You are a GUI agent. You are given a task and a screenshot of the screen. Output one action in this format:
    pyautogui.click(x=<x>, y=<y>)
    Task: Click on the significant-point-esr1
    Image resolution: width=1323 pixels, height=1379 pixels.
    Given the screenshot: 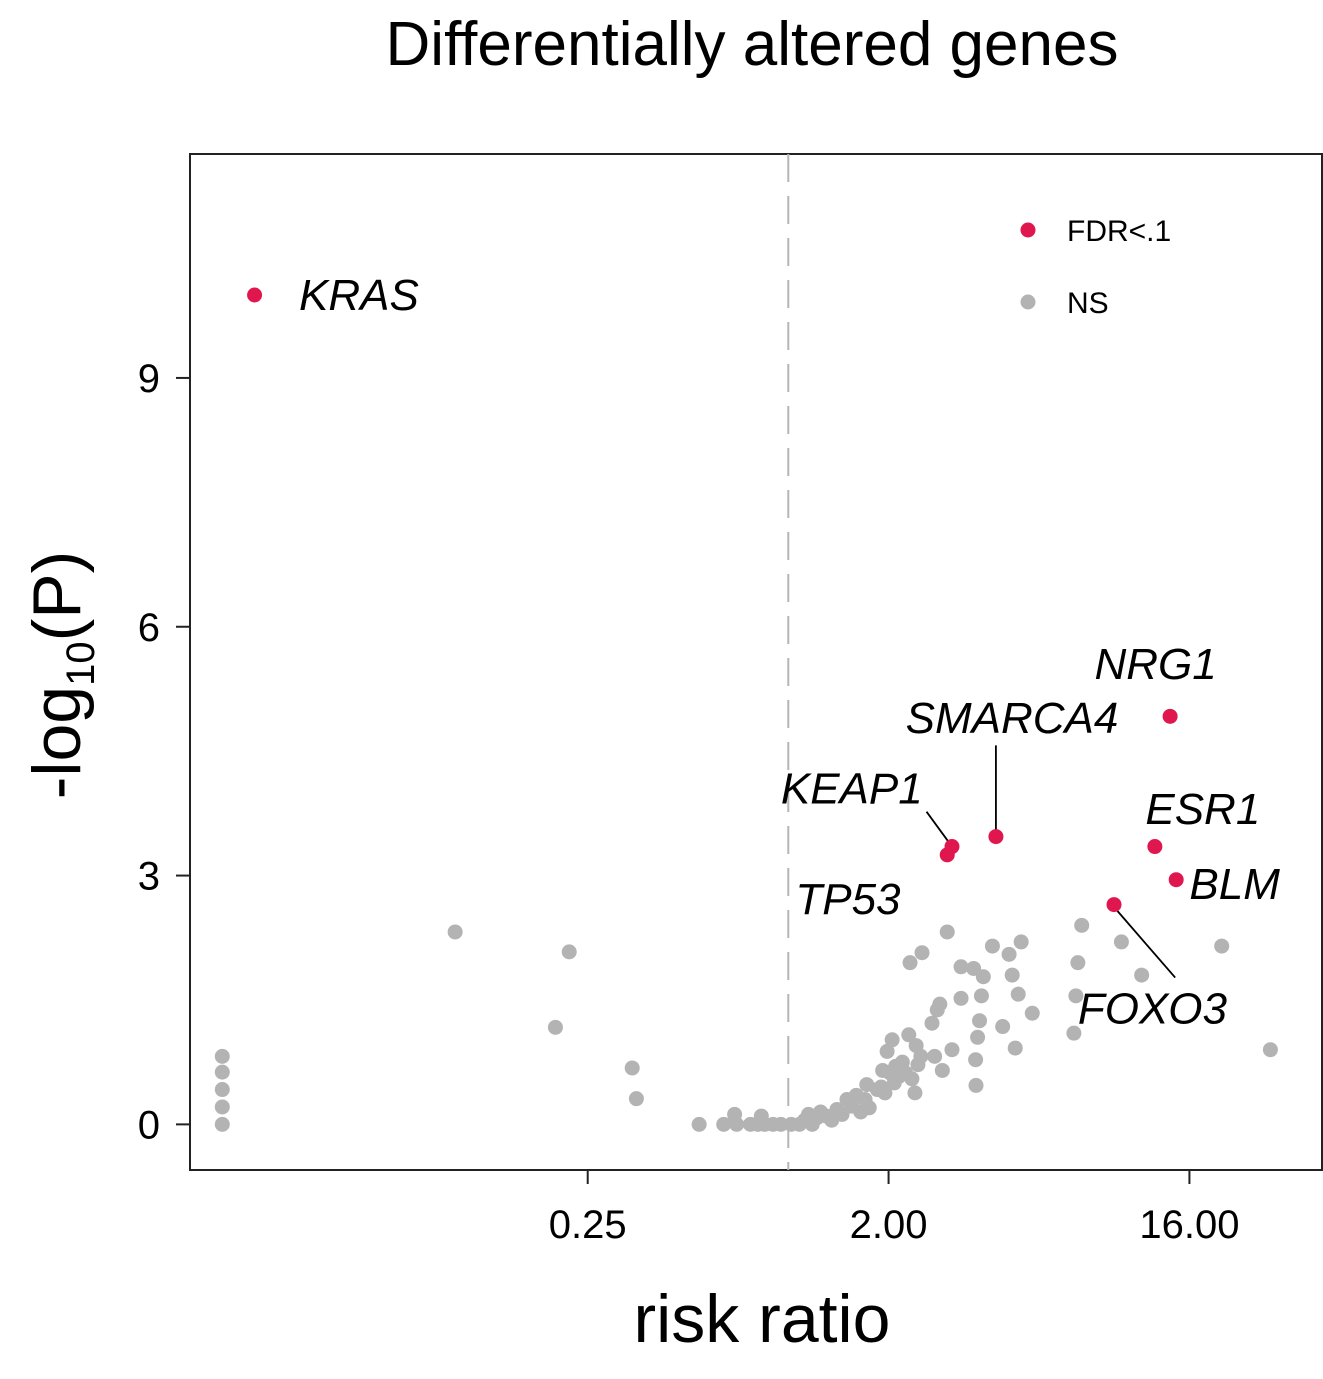 What is the action you would take?
    pyautogui.click(x=1155, y=847)
    